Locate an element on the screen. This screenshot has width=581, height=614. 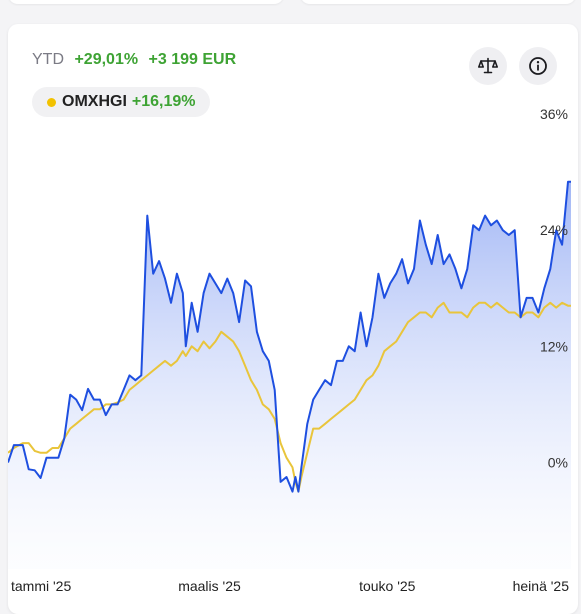
previous-card-right is located at coordinates (438, 2).